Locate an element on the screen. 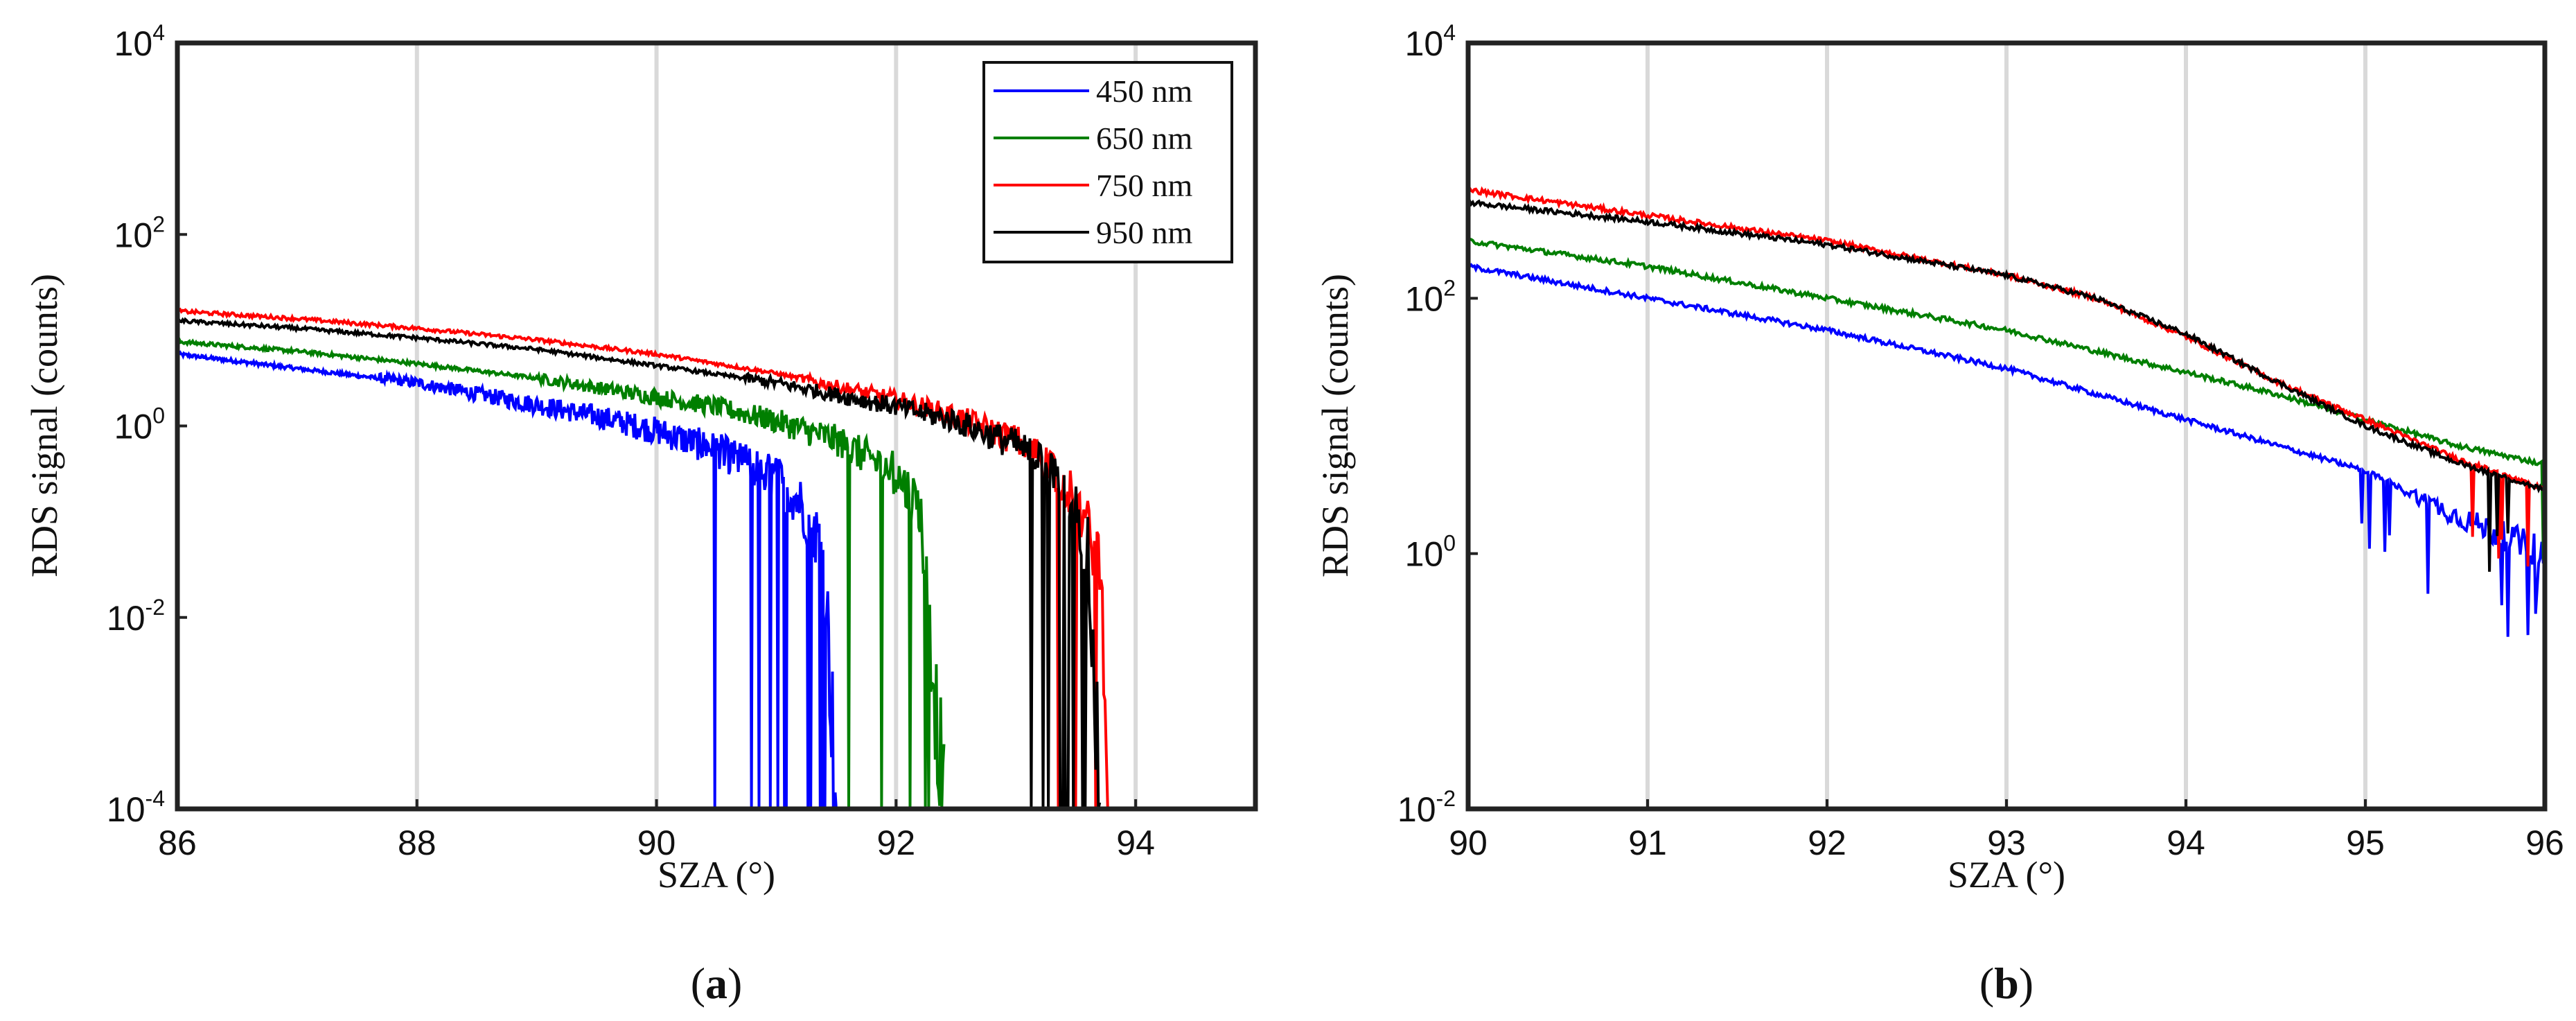 This screenshot has height=1021, width=2576. x-tick-label: 88 is located at coordinates (417, 842).